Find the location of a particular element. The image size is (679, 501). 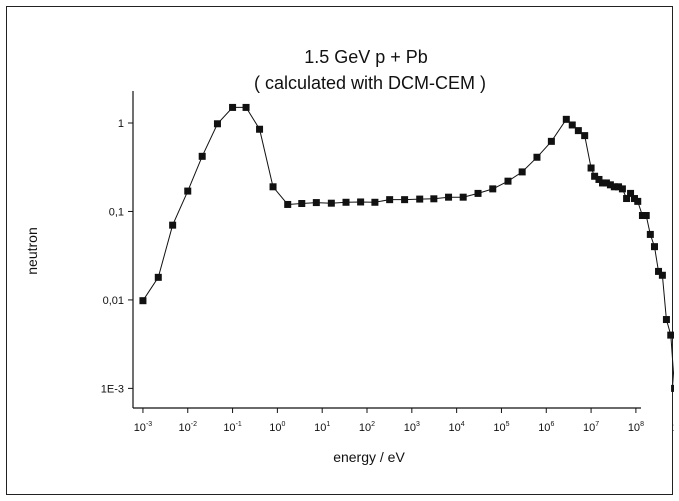

y-tick-label: 1E-3 is located at coordinates (112, 389).